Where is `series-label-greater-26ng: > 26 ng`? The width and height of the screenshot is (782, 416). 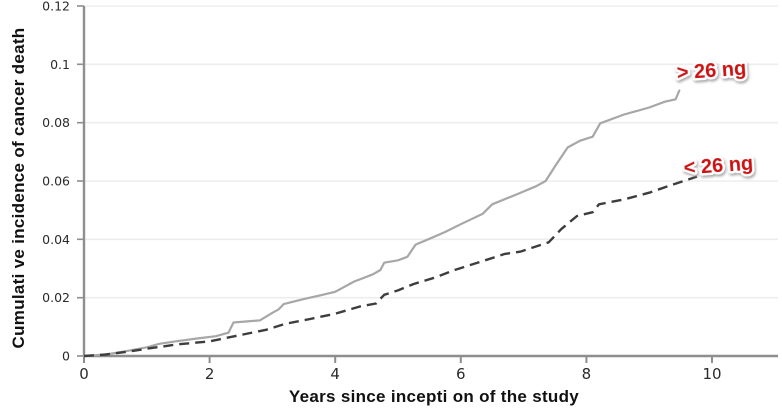 series-label-greater-26ng: > 26 ng is located at coordinates (711, 71).